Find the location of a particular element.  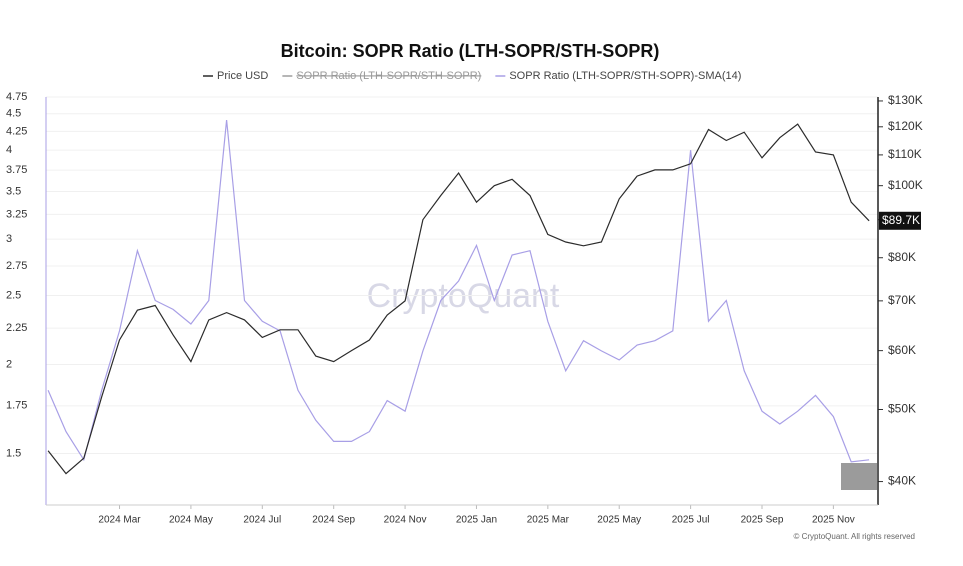

y-tick-label: 3.25 is located at coordinates (16, 214).